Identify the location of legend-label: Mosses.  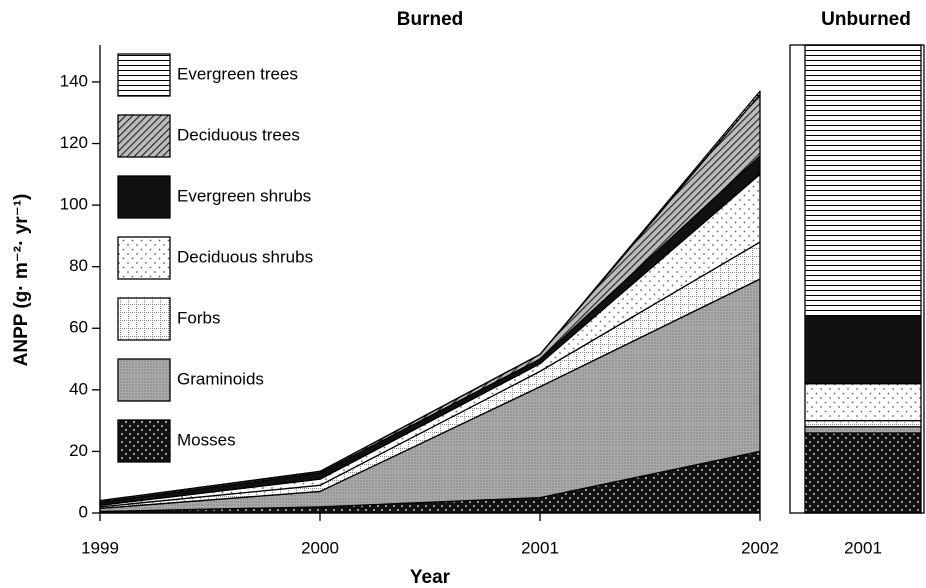
(206, 439).